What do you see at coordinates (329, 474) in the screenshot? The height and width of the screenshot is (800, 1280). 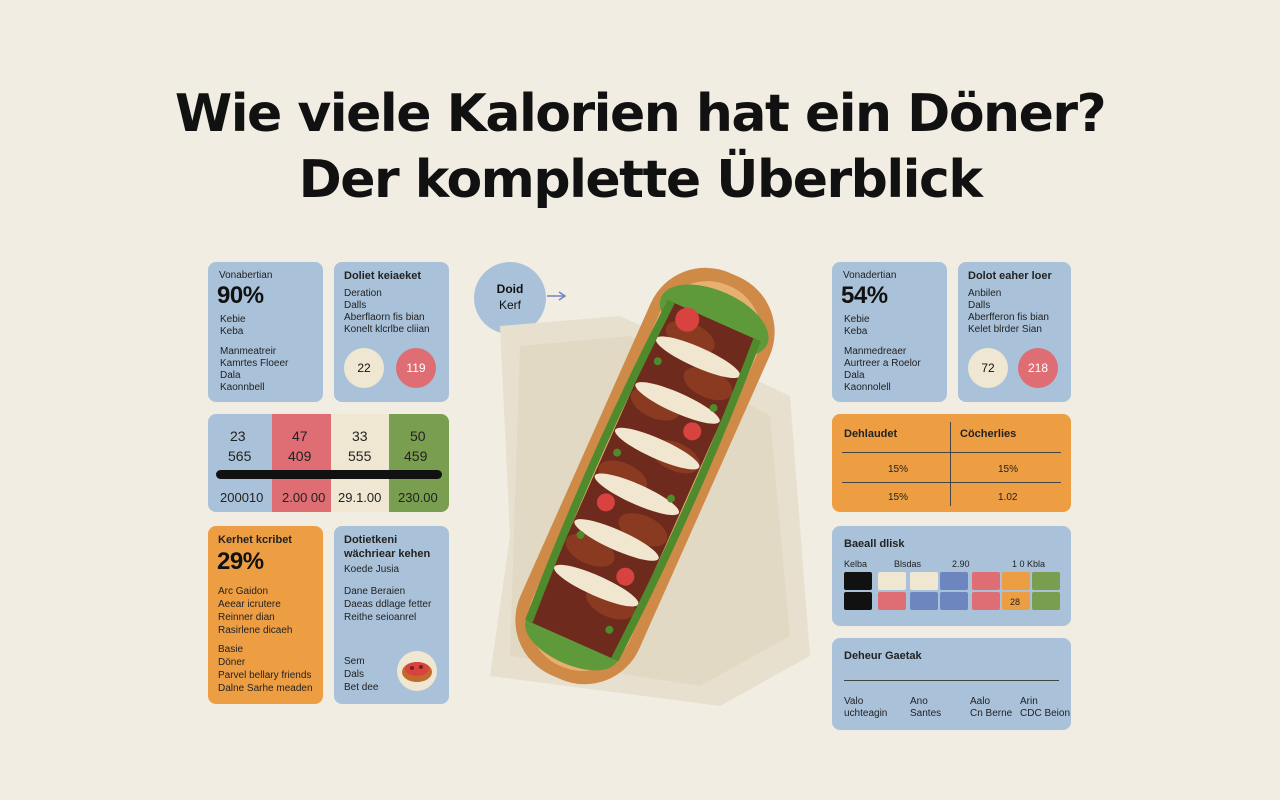 I see `grid-bar` at bounding box center [329, 474].